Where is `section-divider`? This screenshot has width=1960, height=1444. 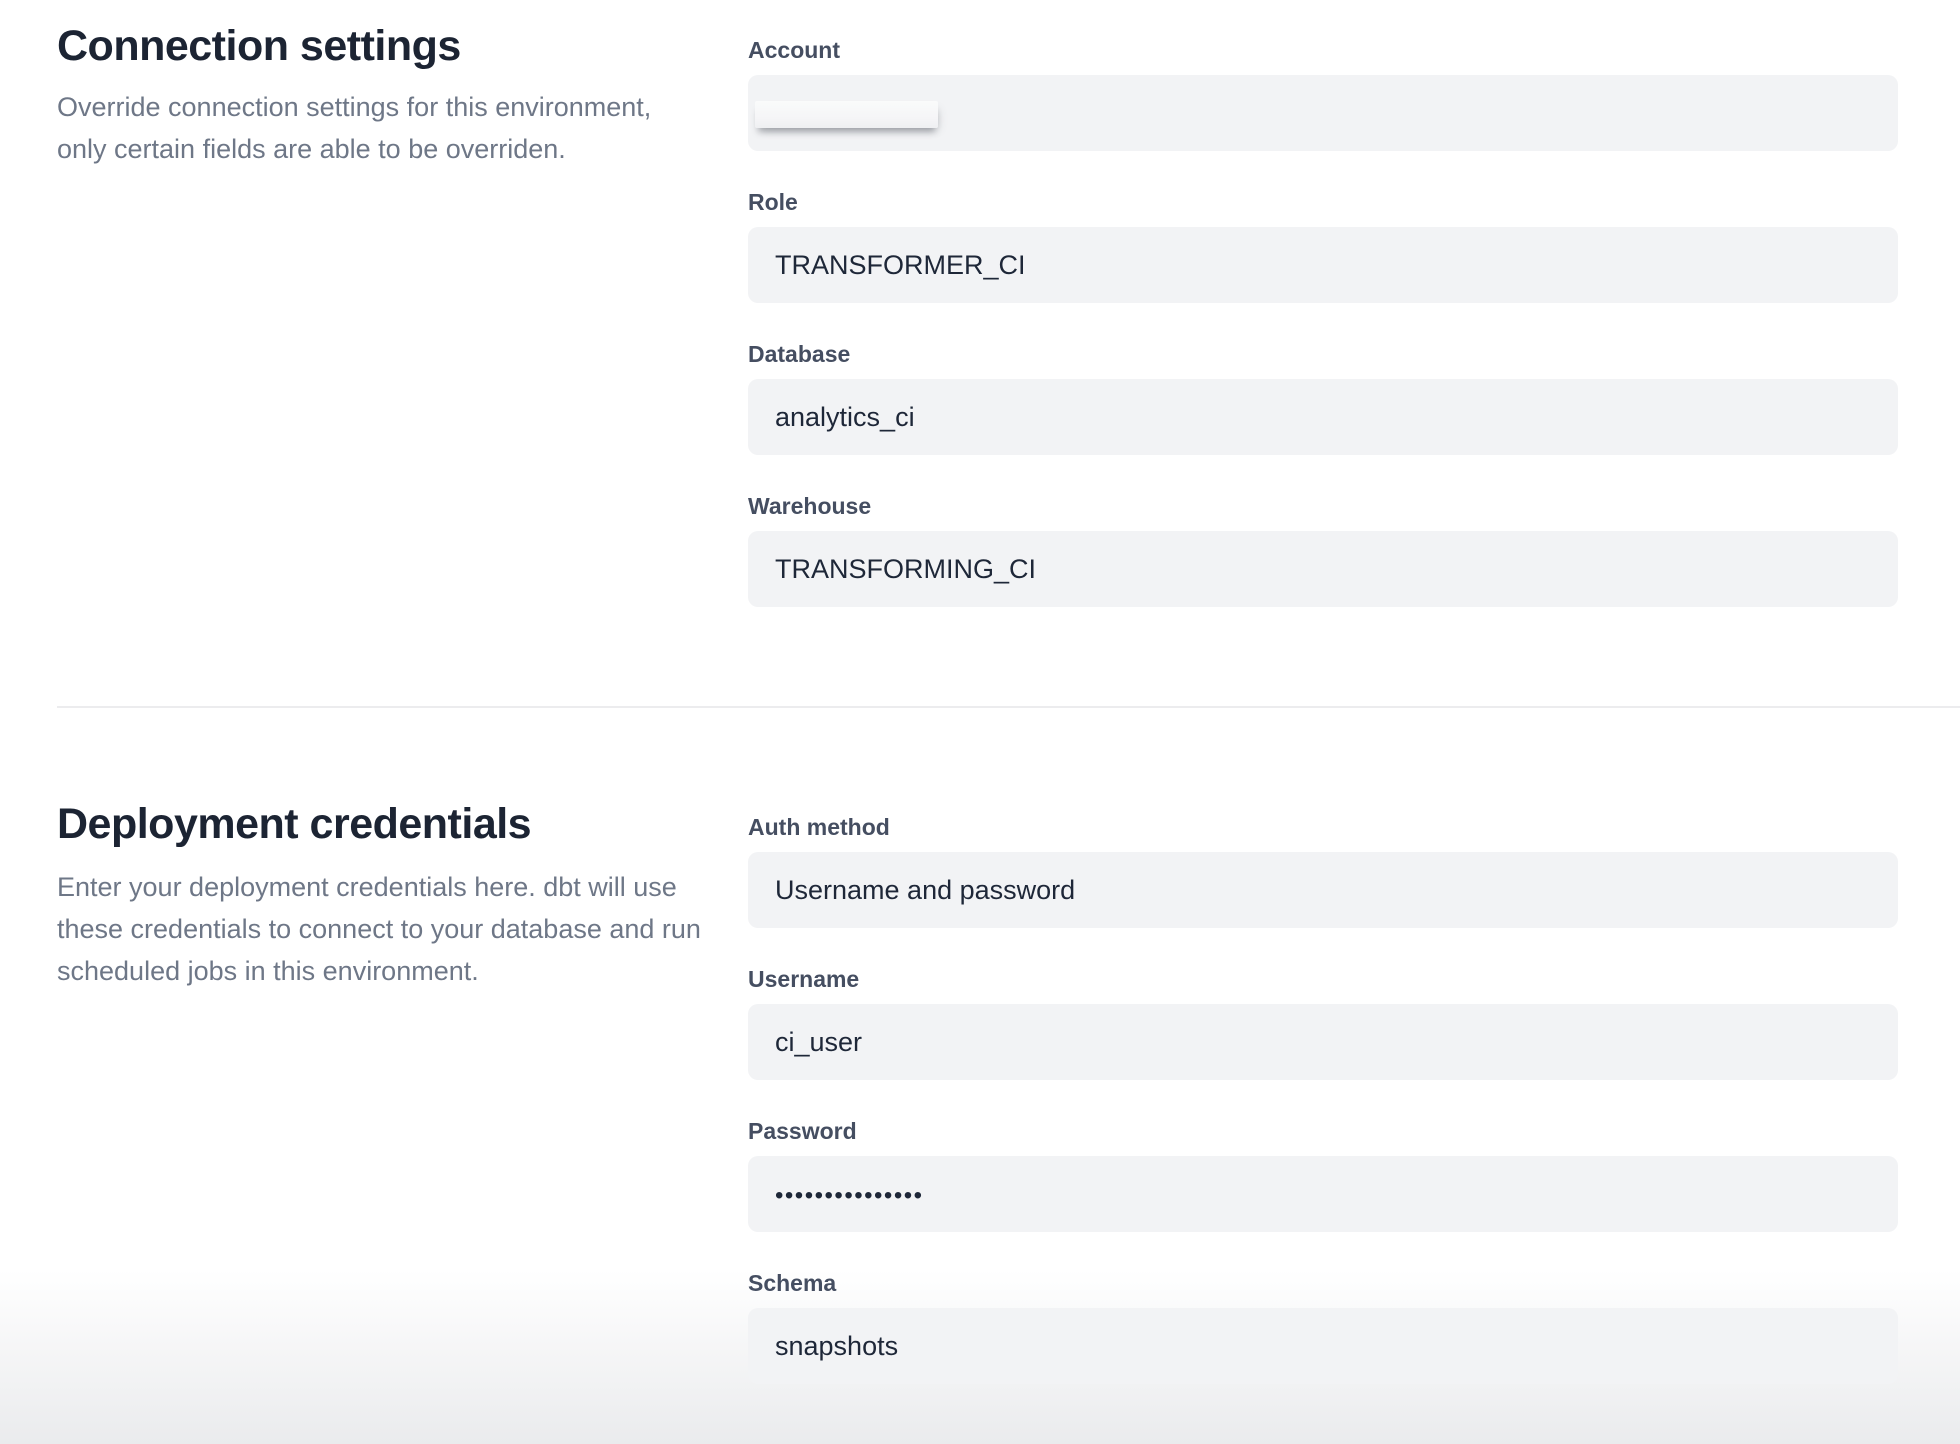 section-divider is located at coordinates (1008, 707).